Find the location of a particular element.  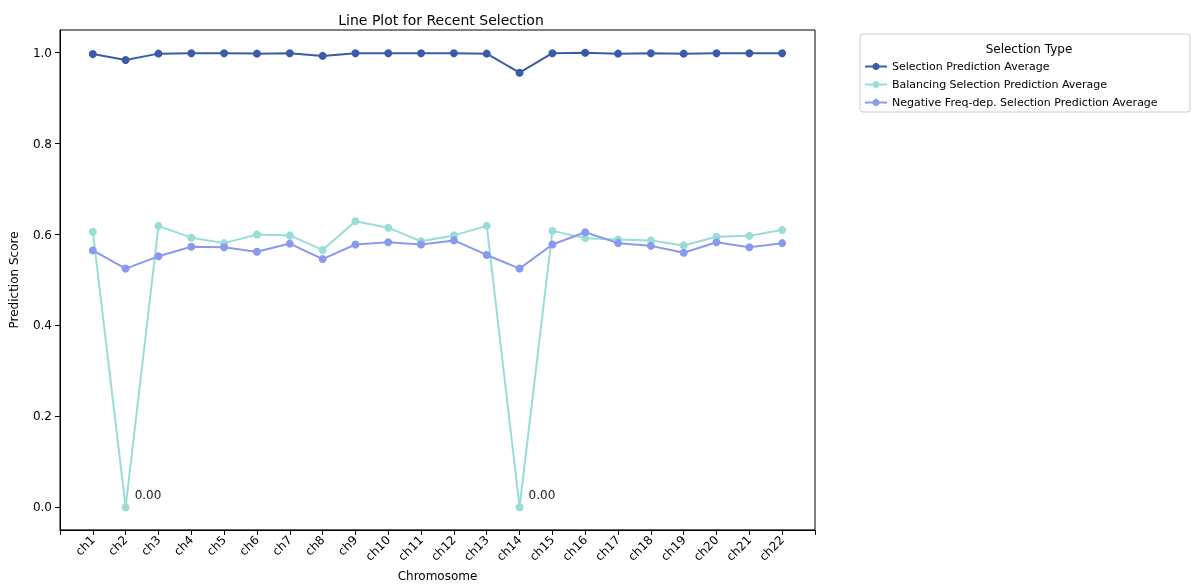

y-tick-label: 0.0 is located at coordinates (42, 507).